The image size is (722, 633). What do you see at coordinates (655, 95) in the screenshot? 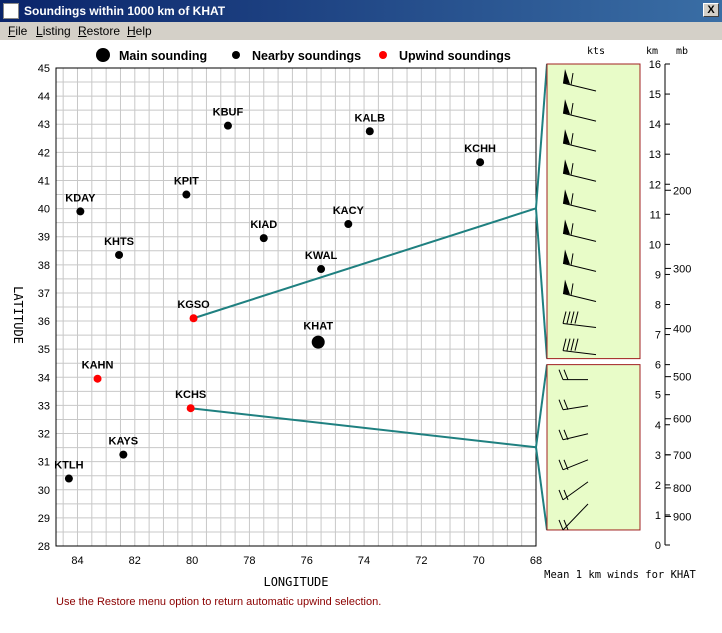
I see `km-tick-label: 15` at bounding box center [655, 95].